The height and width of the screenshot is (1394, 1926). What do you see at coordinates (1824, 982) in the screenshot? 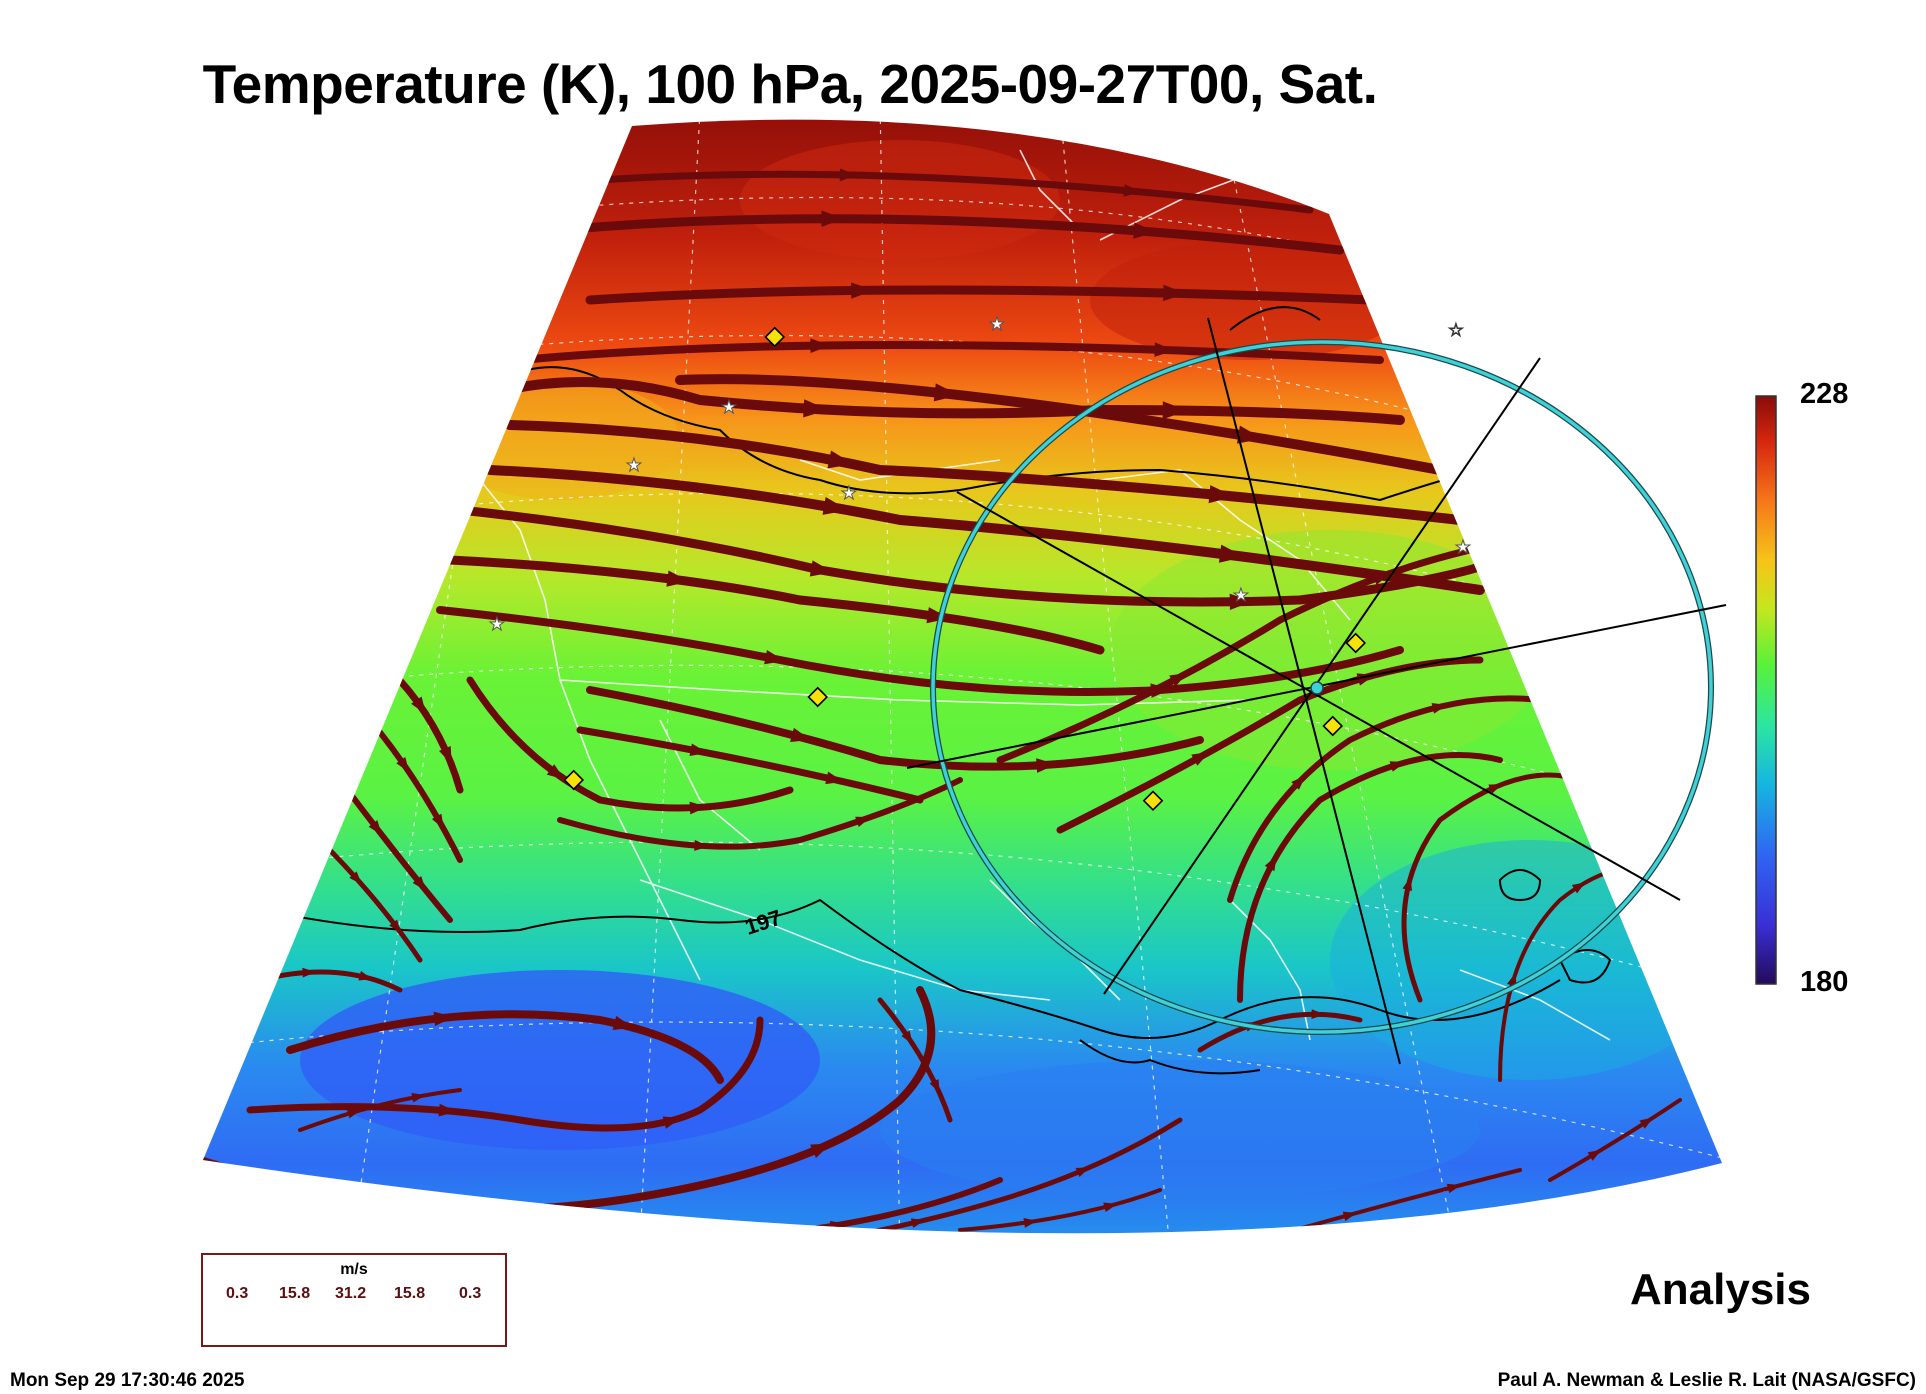
I see `colorbar-min-label: 180` at bounding box center [1824, 982].